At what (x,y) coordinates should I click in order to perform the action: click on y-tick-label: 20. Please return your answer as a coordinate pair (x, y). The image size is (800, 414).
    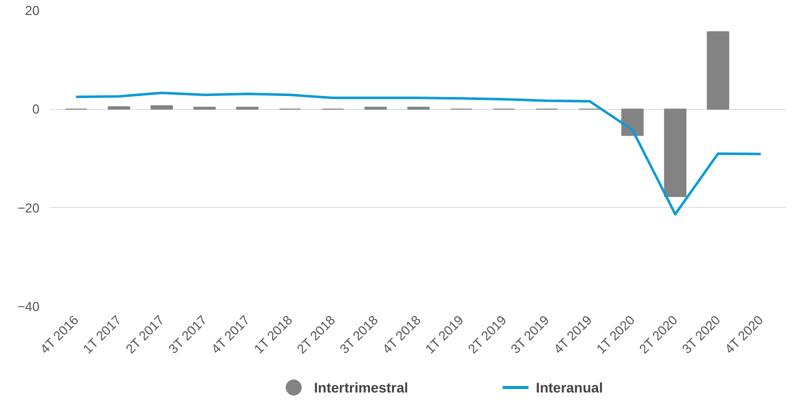
    Looking at the image, I should click on (32, 10).